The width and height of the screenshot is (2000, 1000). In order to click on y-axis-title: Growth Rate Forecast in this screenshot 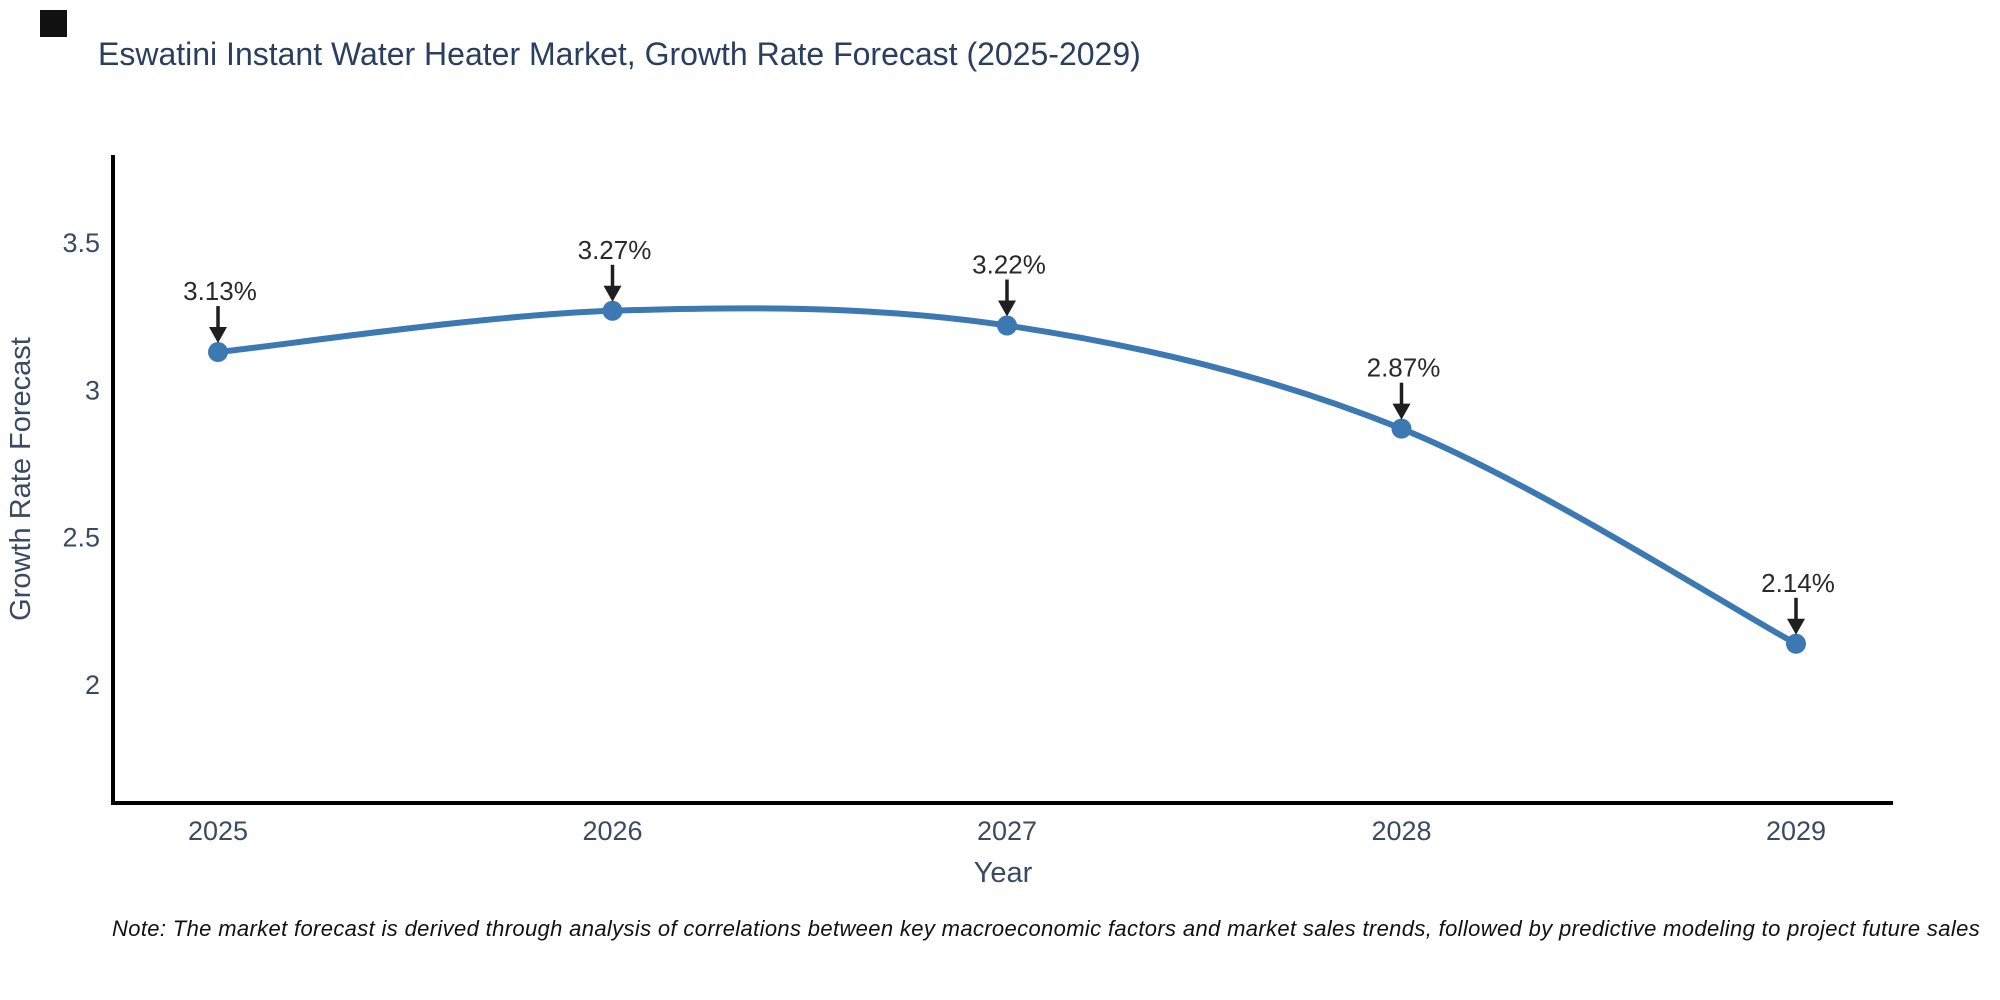, I will do `click(21, 479)`.